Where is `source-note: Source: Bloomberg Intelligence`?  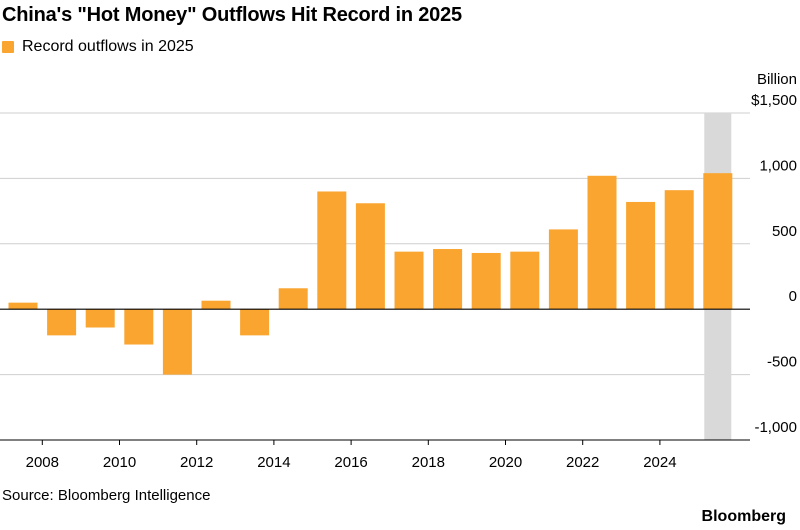
source-note: Source: Bloomberg Intelligence is located at coordinates (106, 495).